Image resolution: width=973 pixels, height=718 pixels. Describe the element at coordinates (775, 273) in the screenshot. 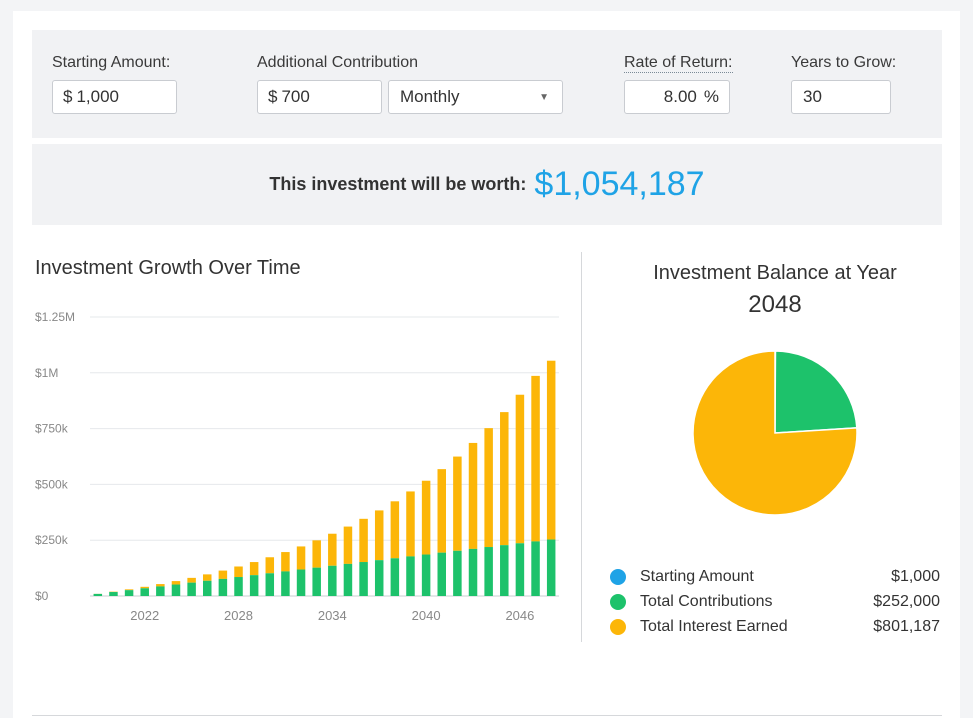

I see `pie-title-line1: Investment Balance at Year` at that location.